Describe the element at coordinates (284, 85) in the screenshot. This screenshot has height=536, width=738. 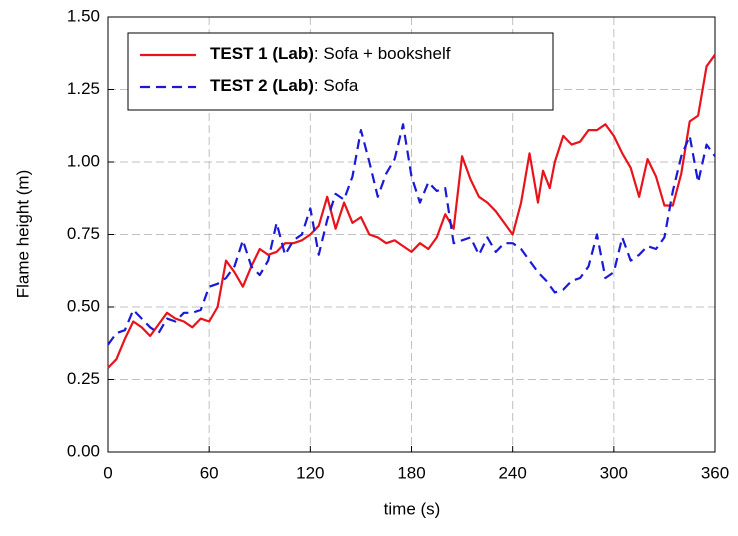
I see `legend-label: TEST 2 (Lab): Sofa` at that location.